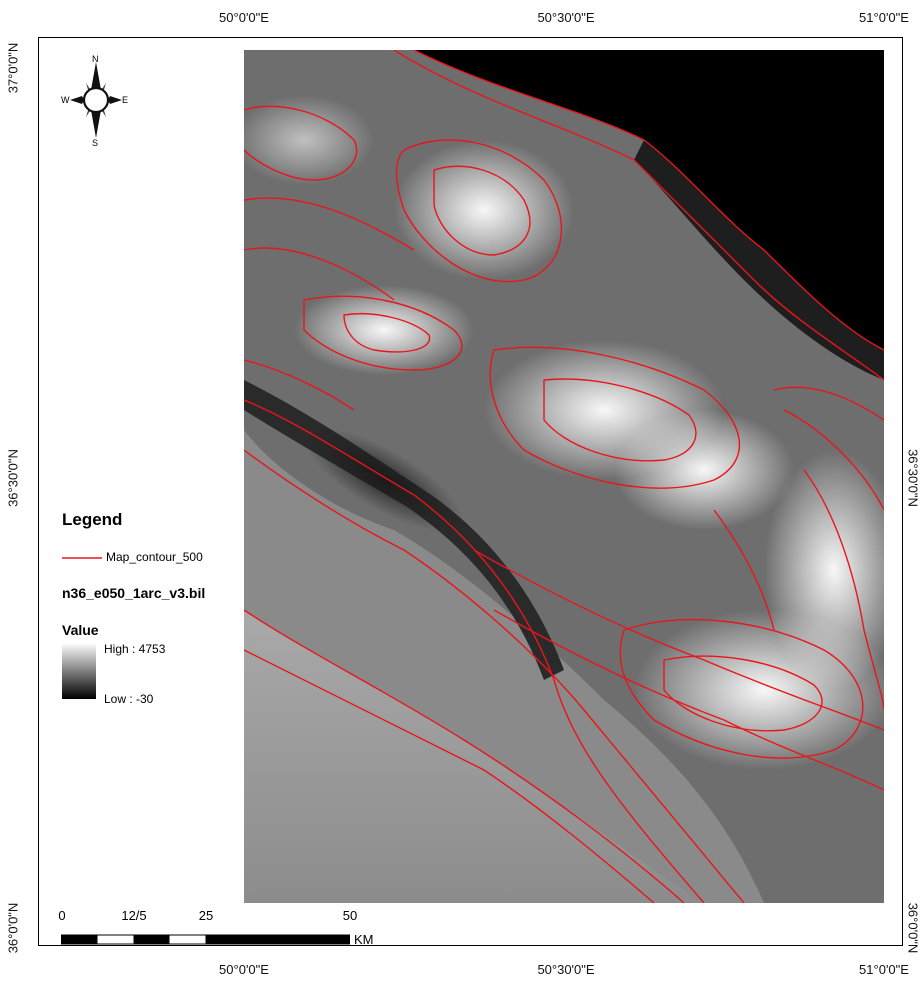 The height and width of the screenshot is (983, 921). What do you see at coordinates (154, 557) in the screenshot?
I see `contour-legend-label: Map_contour_500` at bounding box center [154, 557].